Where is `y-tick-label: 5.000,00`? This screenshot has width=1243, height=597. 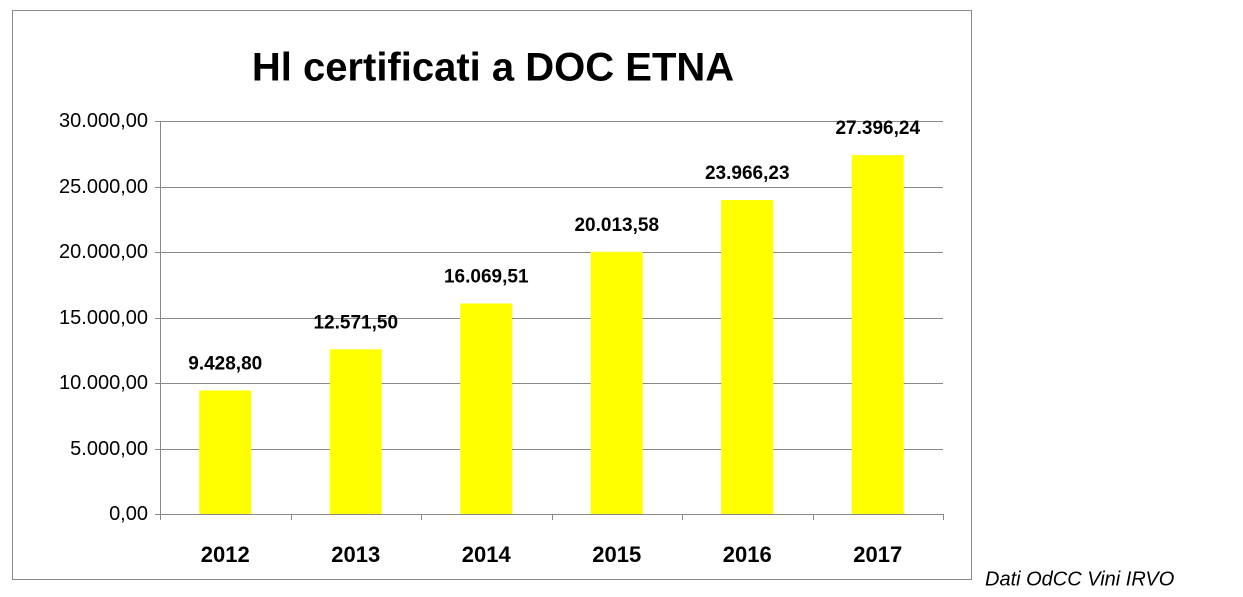
y-tick-label: 5.000,00 is located at coordinates (109, 449).